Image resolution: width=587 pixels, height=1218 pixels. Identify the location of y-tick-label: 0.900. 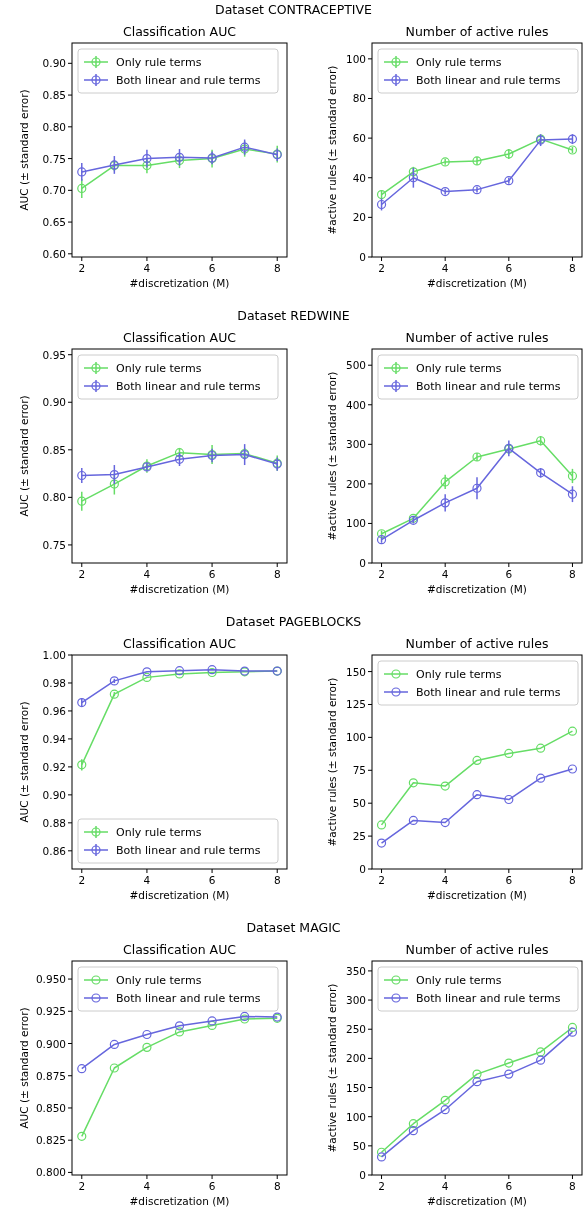
(50, 1043).